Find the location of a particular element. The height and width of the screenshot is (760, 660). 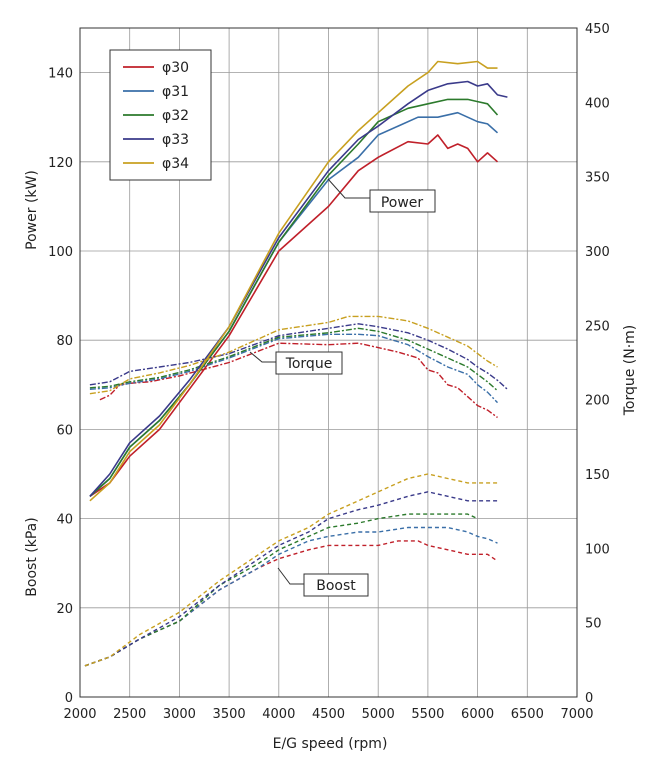

boost-callout-leader is located at coordinates (290, 576).